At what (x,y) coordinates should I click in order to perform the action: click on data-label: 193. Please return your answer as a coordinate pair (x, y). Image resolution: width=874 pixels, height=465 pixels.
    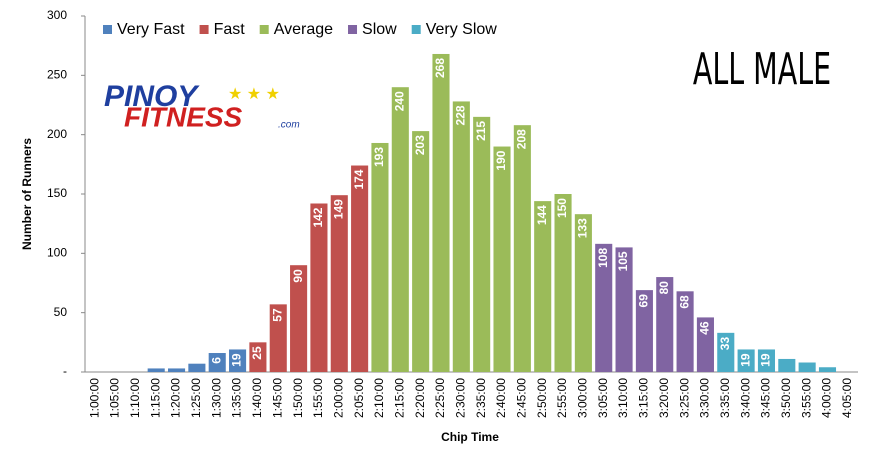
    Looking at the image, I should click on (379, 157).